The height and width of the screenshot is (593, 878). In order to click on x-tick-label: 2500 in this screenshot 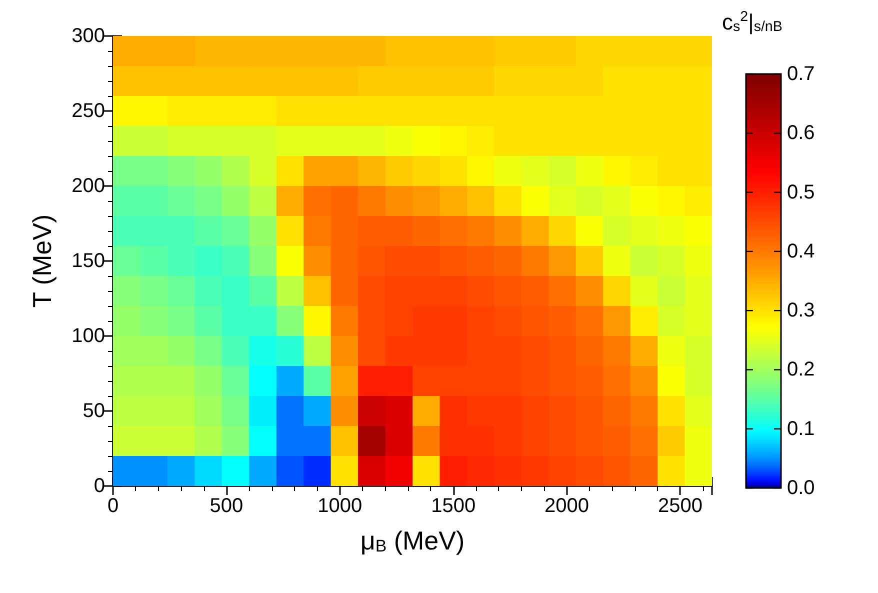, I will do `click(680, 506)`.